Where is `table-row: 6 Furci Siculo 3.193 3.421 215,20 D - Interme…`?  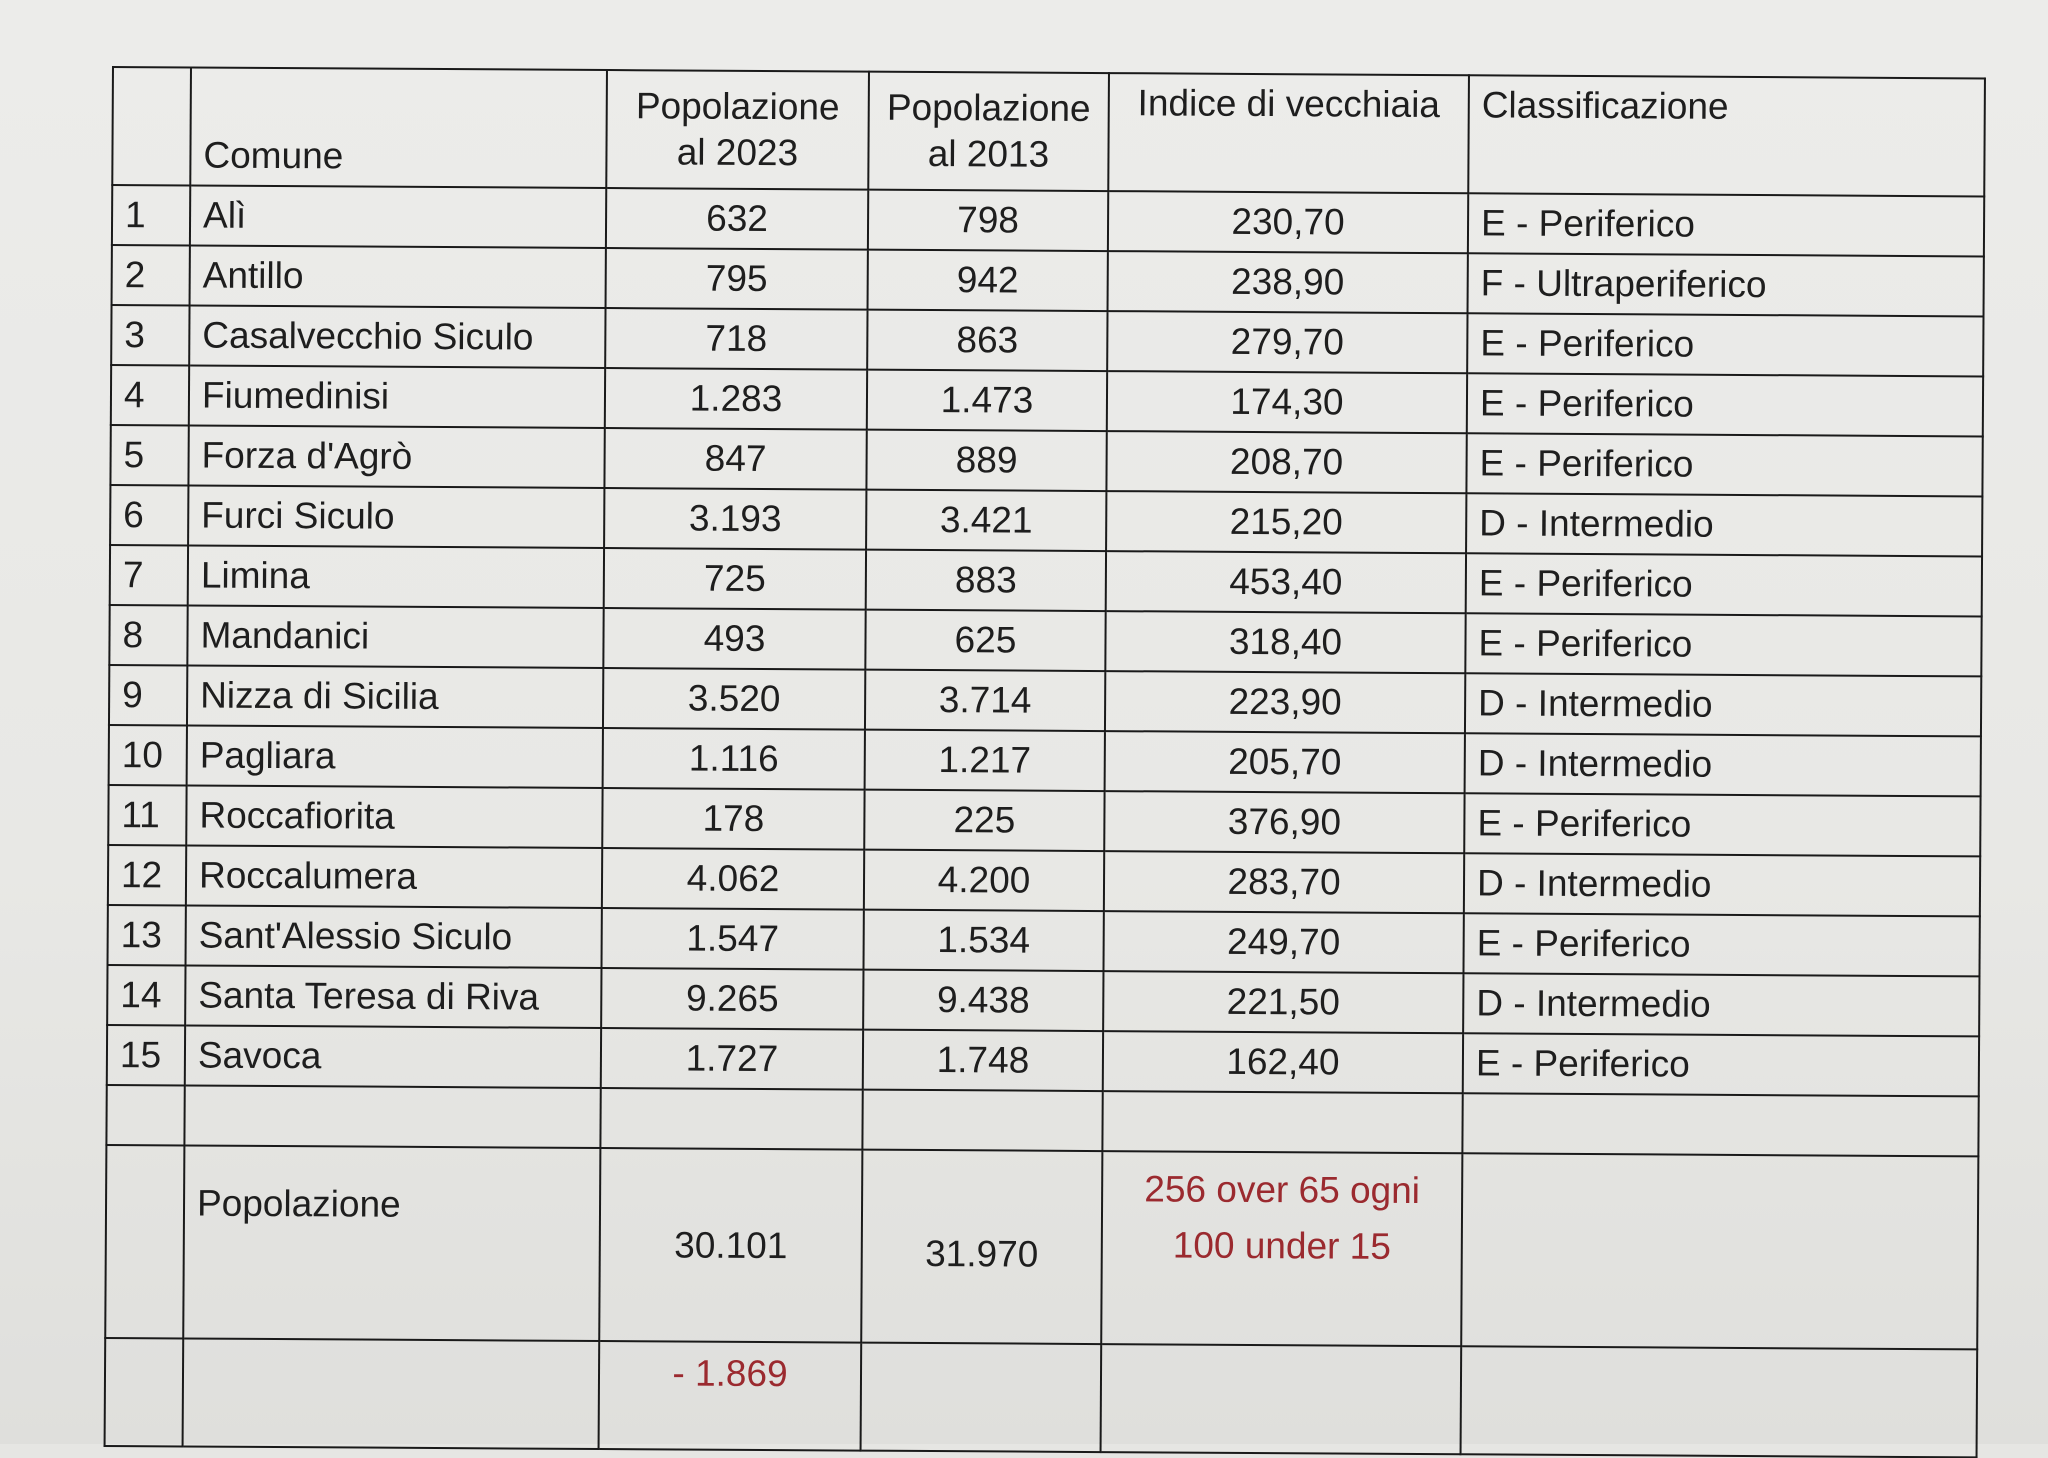 table-row: 6 Furci Siculo 3.193 3.421 215,20 D - Interme… is located at coordinates (1046, 520).